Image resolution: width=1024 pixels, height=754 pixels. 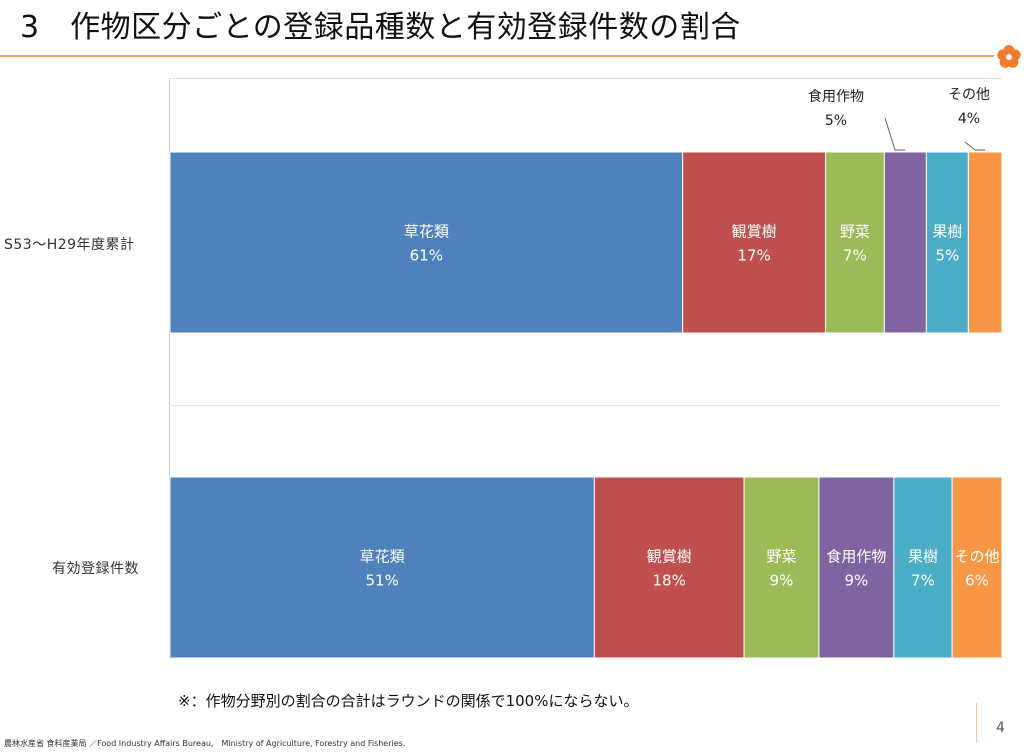 What do you see at coordinates (977, 581) in the screenshot?
I see `segment-label-value: 6%` at bounding box center [977, 581].